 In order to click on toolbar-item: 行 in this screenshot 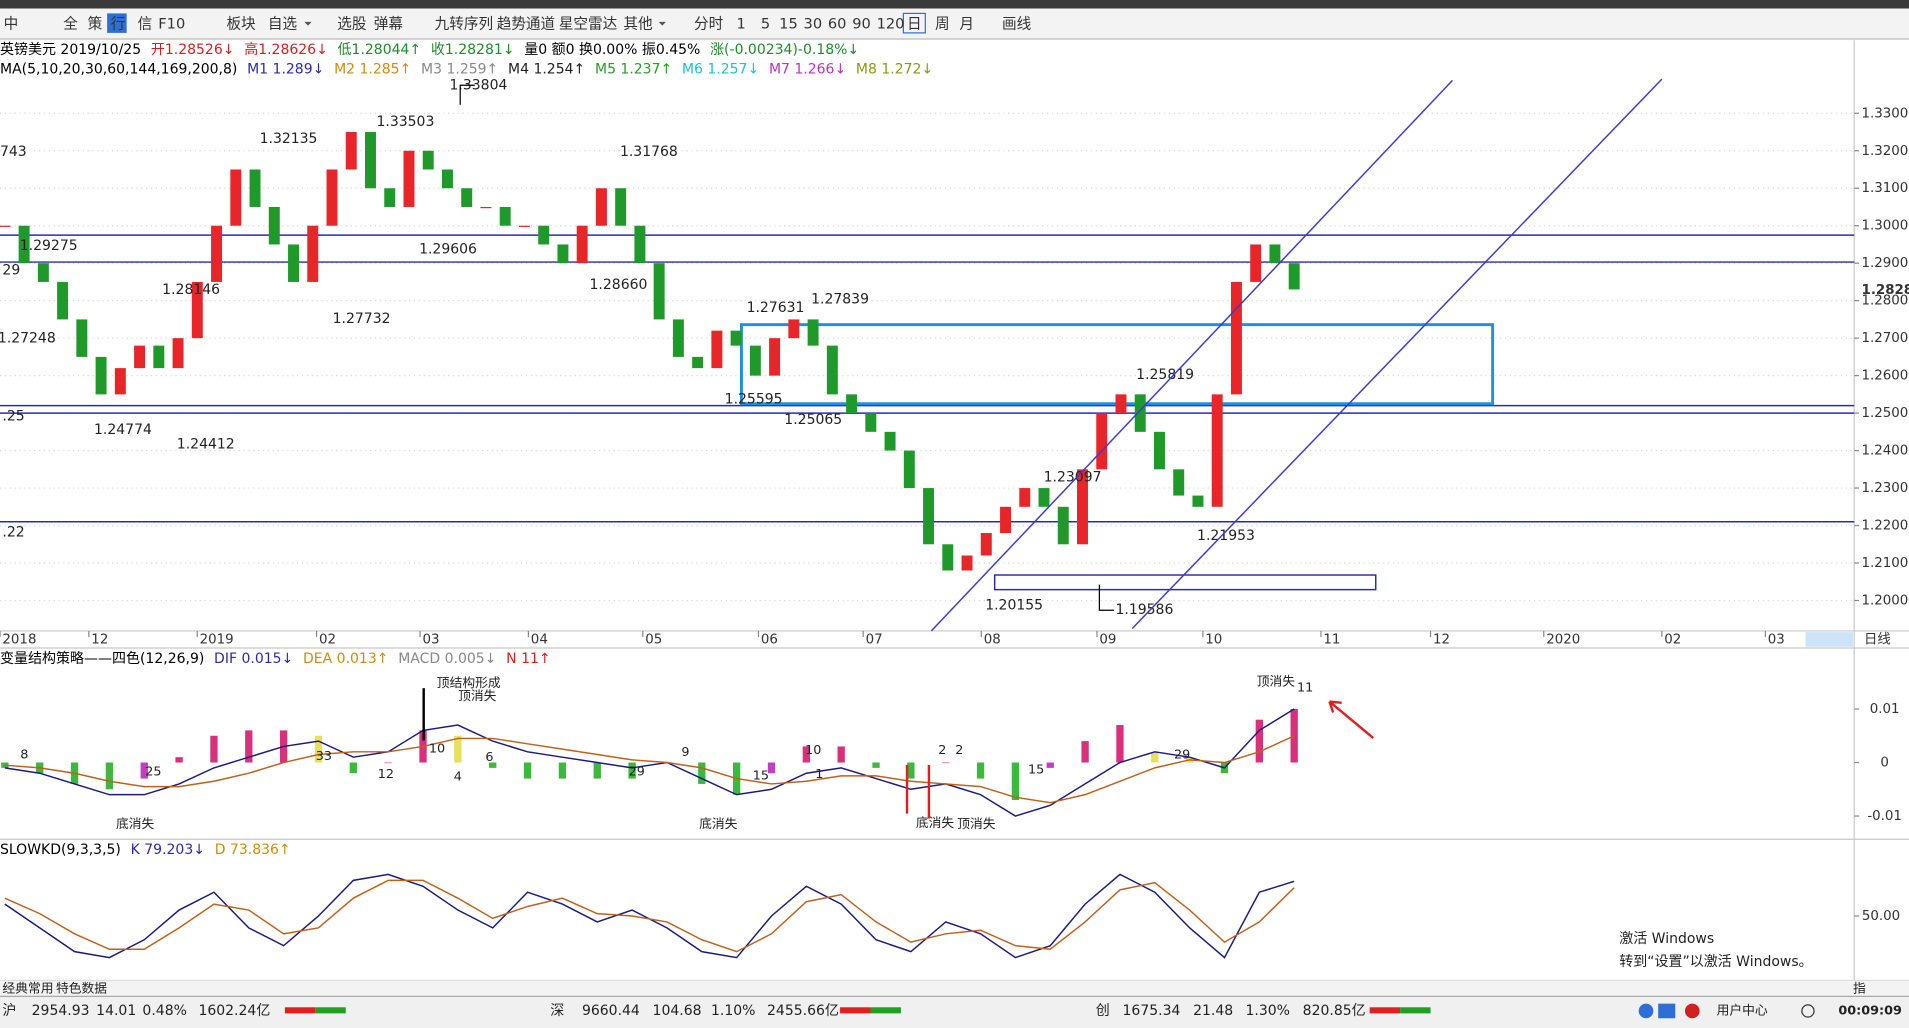, I will do `click(118, 23)`.